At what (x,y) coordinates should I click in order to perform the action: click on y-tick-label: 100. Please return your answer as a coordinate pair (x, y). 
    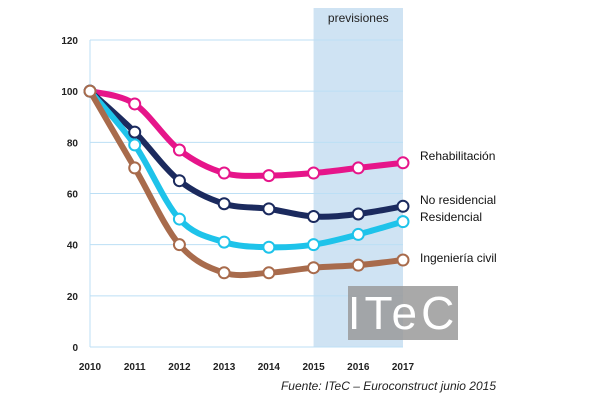
    Looking at the image, I should click on (69, 92).